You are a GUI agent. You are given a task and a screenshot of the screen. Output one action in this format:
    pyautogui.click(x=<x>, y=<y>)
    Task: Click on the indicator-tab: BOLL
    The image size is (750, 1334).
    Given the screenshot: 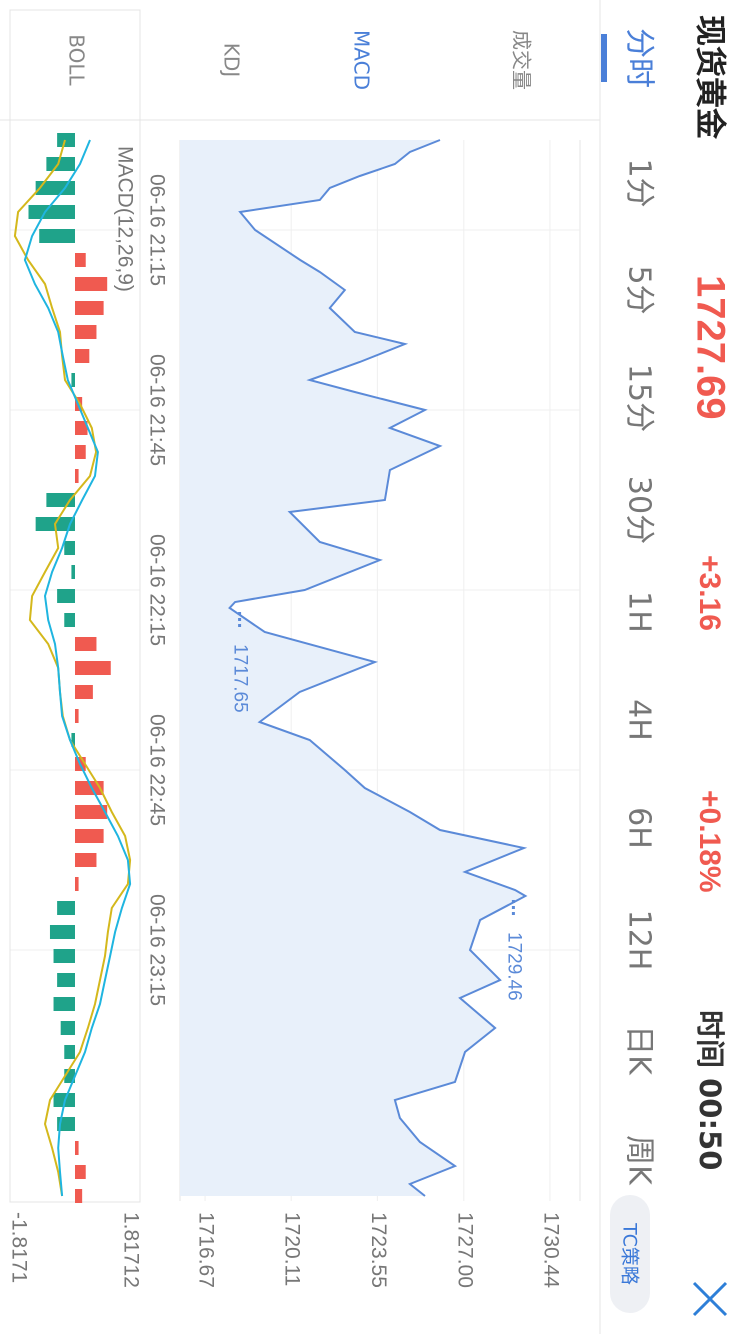 What is the action you would take?
    pyautogui.click(x=77, y=60)
    